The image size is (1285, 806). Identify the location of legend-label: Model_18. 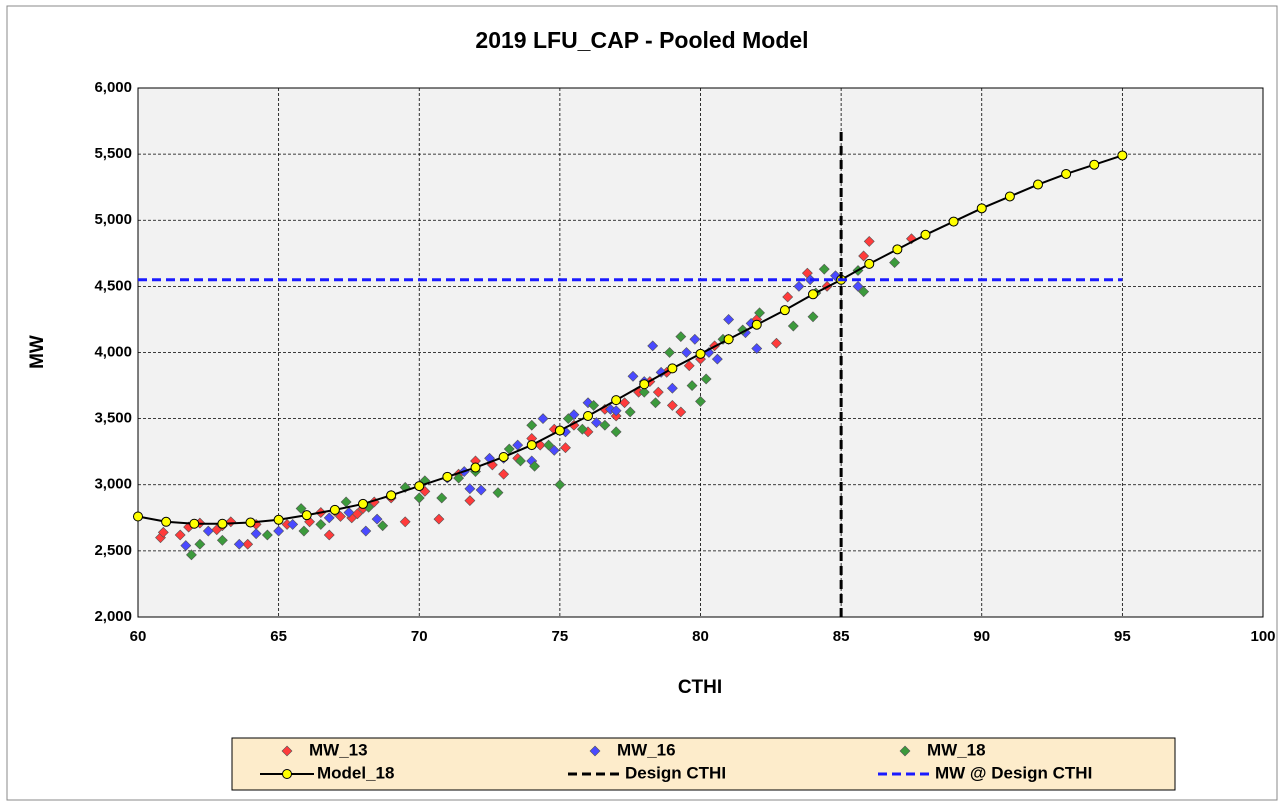
(355, 772).